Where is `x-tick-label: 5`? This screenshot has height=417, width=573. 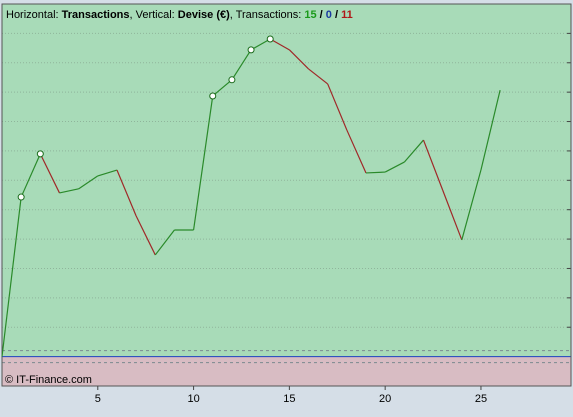
x-tick-label: 5 is located at coordinates (98, 399).